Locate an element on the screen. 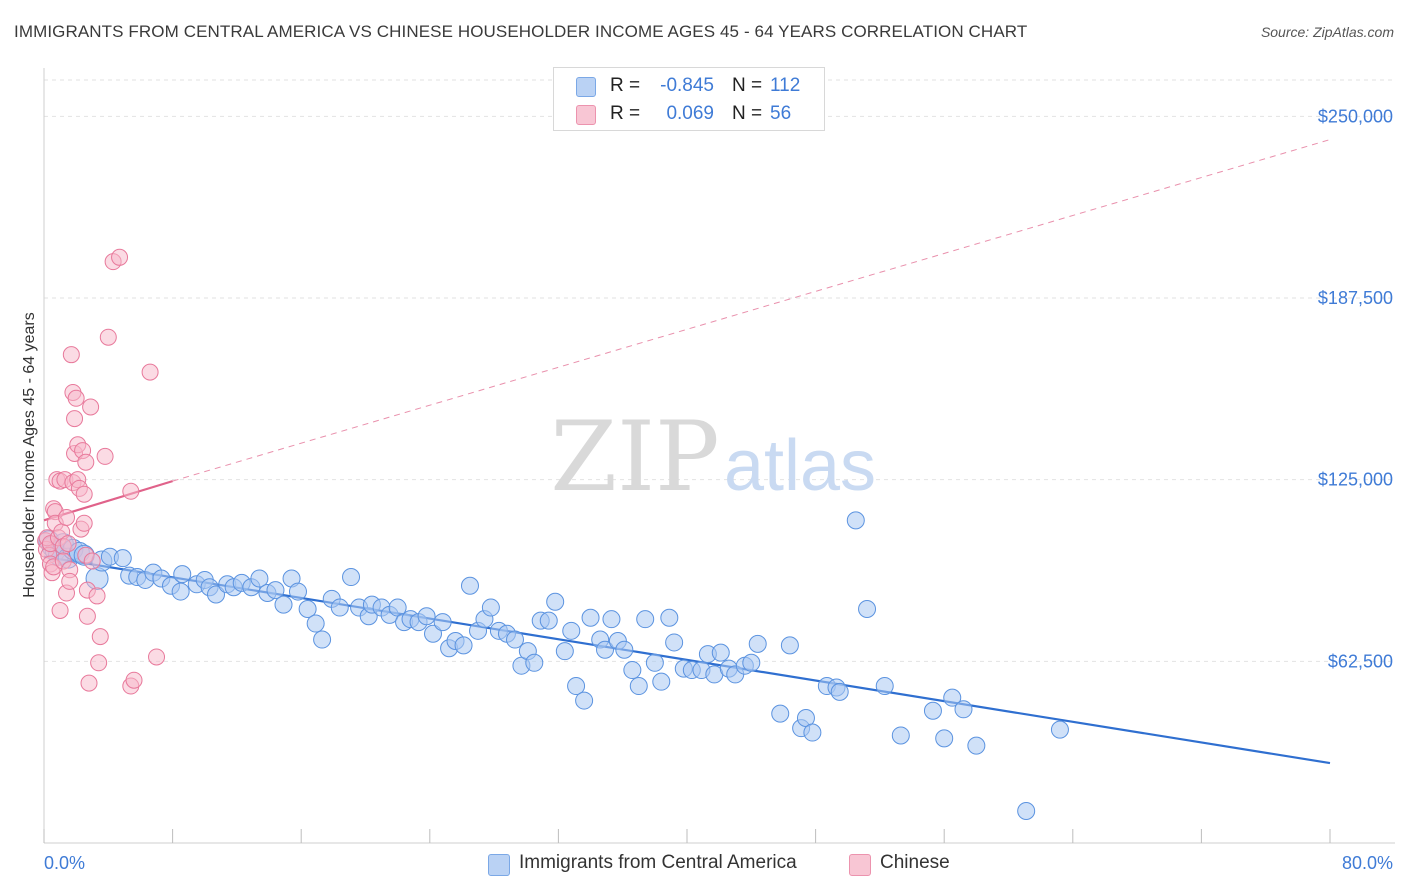 The height and width of the screenshot is (892, 1406). chart-source: Source: ZipAtlas.com is located at coordinates (1327, 32).